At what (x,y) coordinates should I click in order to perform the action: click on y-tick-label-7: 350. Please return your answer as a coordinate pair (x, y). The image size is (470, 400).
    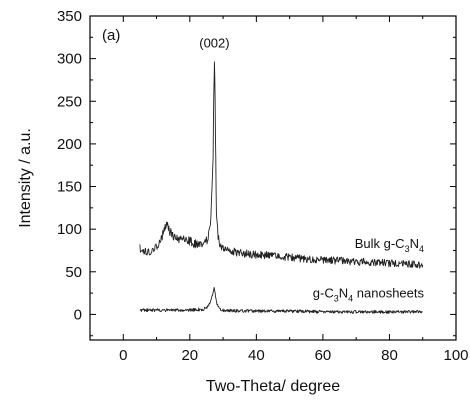
    Looking at the image, I should click on (69, 16).